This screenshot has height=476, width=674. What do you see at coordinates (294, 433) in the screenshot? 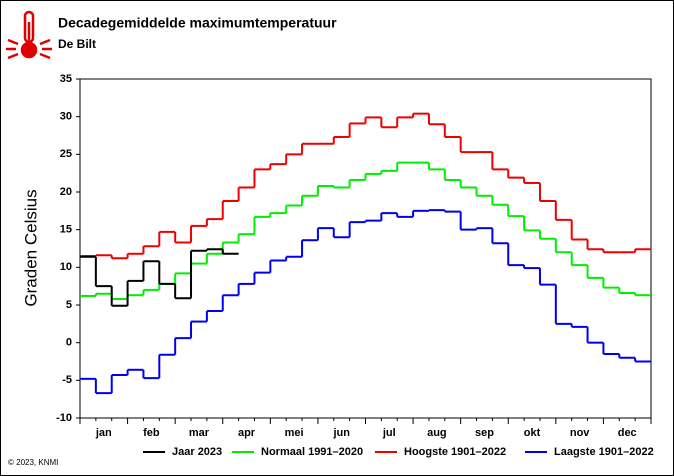
I see `x-tick-label: mei` at bounding box center [294, 433].